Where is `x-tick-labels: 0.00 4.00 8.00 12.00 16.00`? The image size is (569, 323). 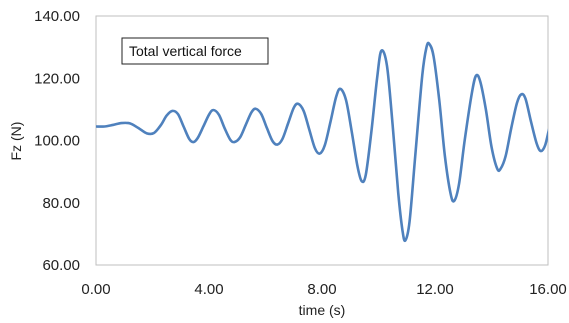 x-tick-labels: 0.00 4.00 8.00 12.00 16.00 is located at coordinates (323, 289).